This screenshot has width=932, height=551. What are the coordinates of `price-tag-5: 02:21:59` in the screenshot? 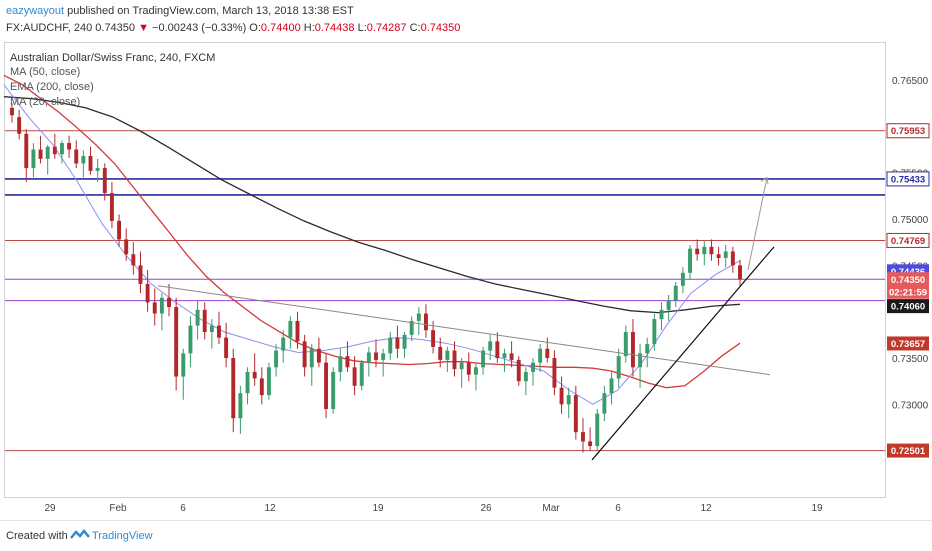 It's located at (908, 291).